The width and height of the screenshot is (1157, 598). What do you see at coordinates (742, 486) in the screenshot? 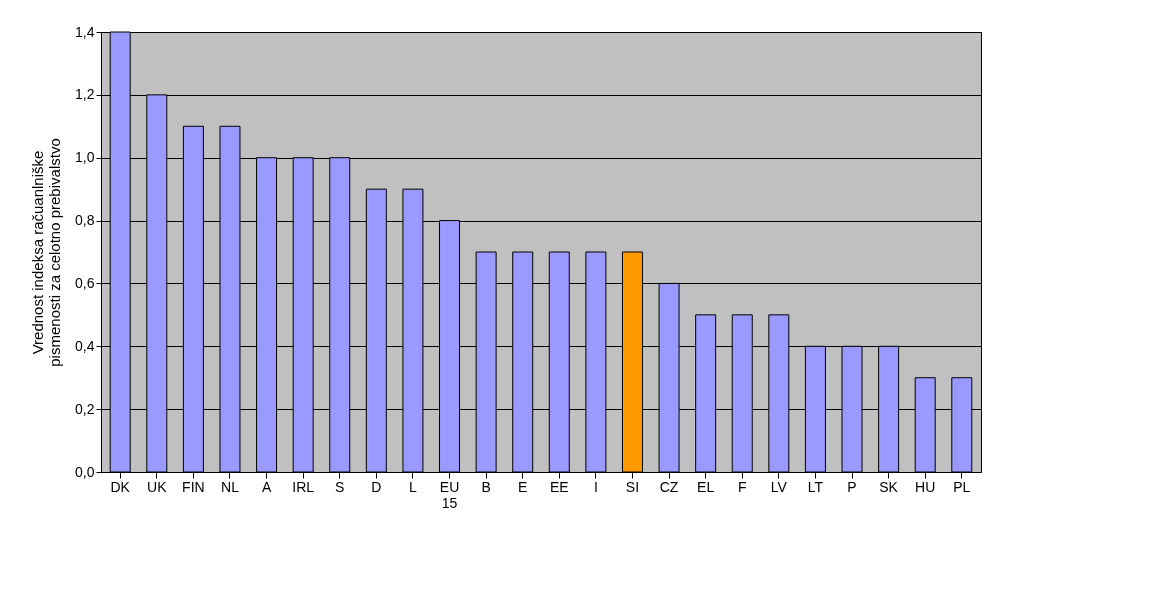
I see `x-tick-label: F` at bounding box center [742, 486].